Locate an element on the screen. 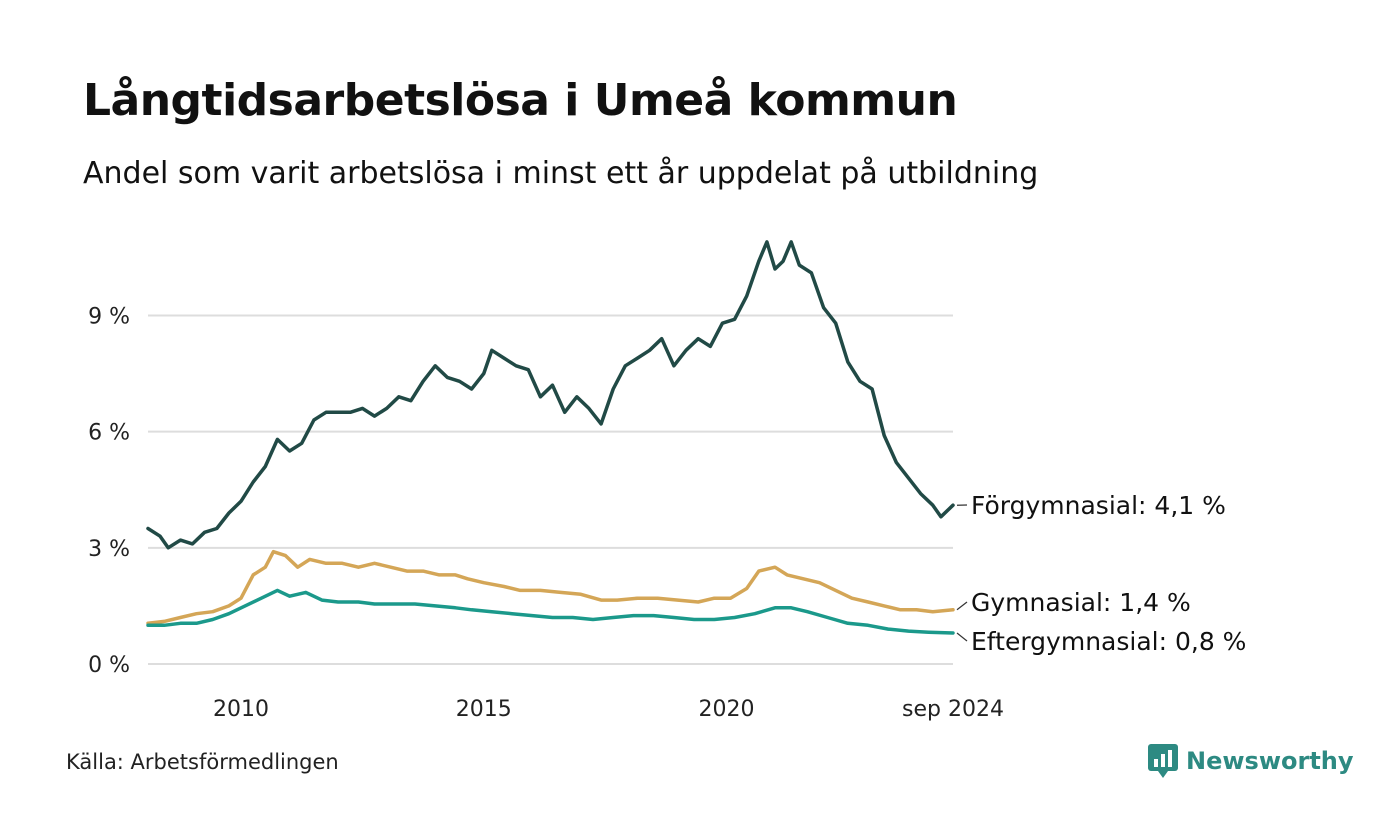 The image size is (1400, 840). series-line-gymnasial is located at coordinates (550, 587).